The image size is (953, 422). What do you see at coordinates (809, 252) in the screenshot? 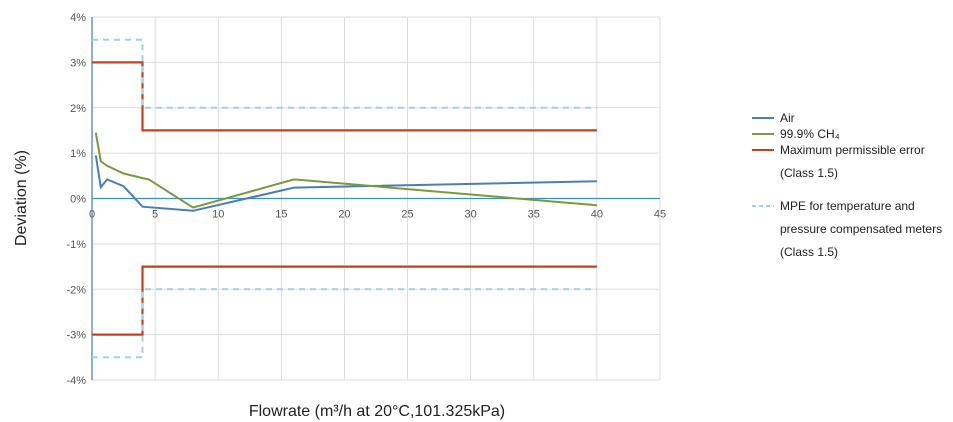
I see `legend-label-3: (Class 1.5)` at bounding box center [809, 252].